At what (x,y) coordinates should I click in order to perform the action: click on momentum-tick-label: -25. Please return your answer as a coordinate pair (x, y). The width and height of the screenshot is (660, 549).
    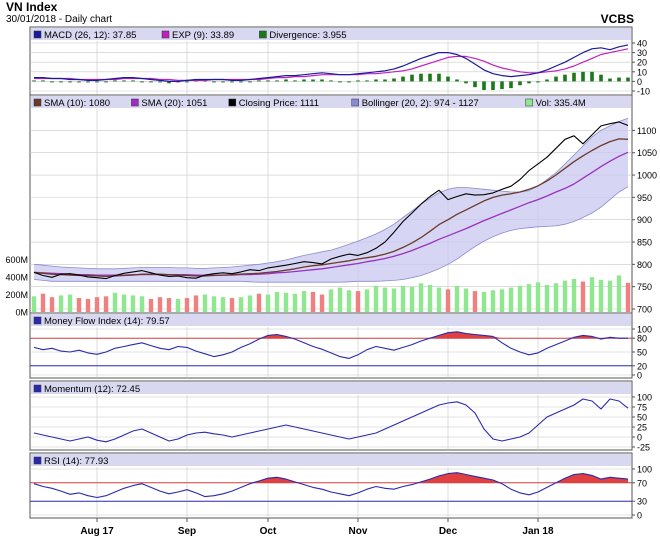
    Looking at the image, I should click on (643, 448).